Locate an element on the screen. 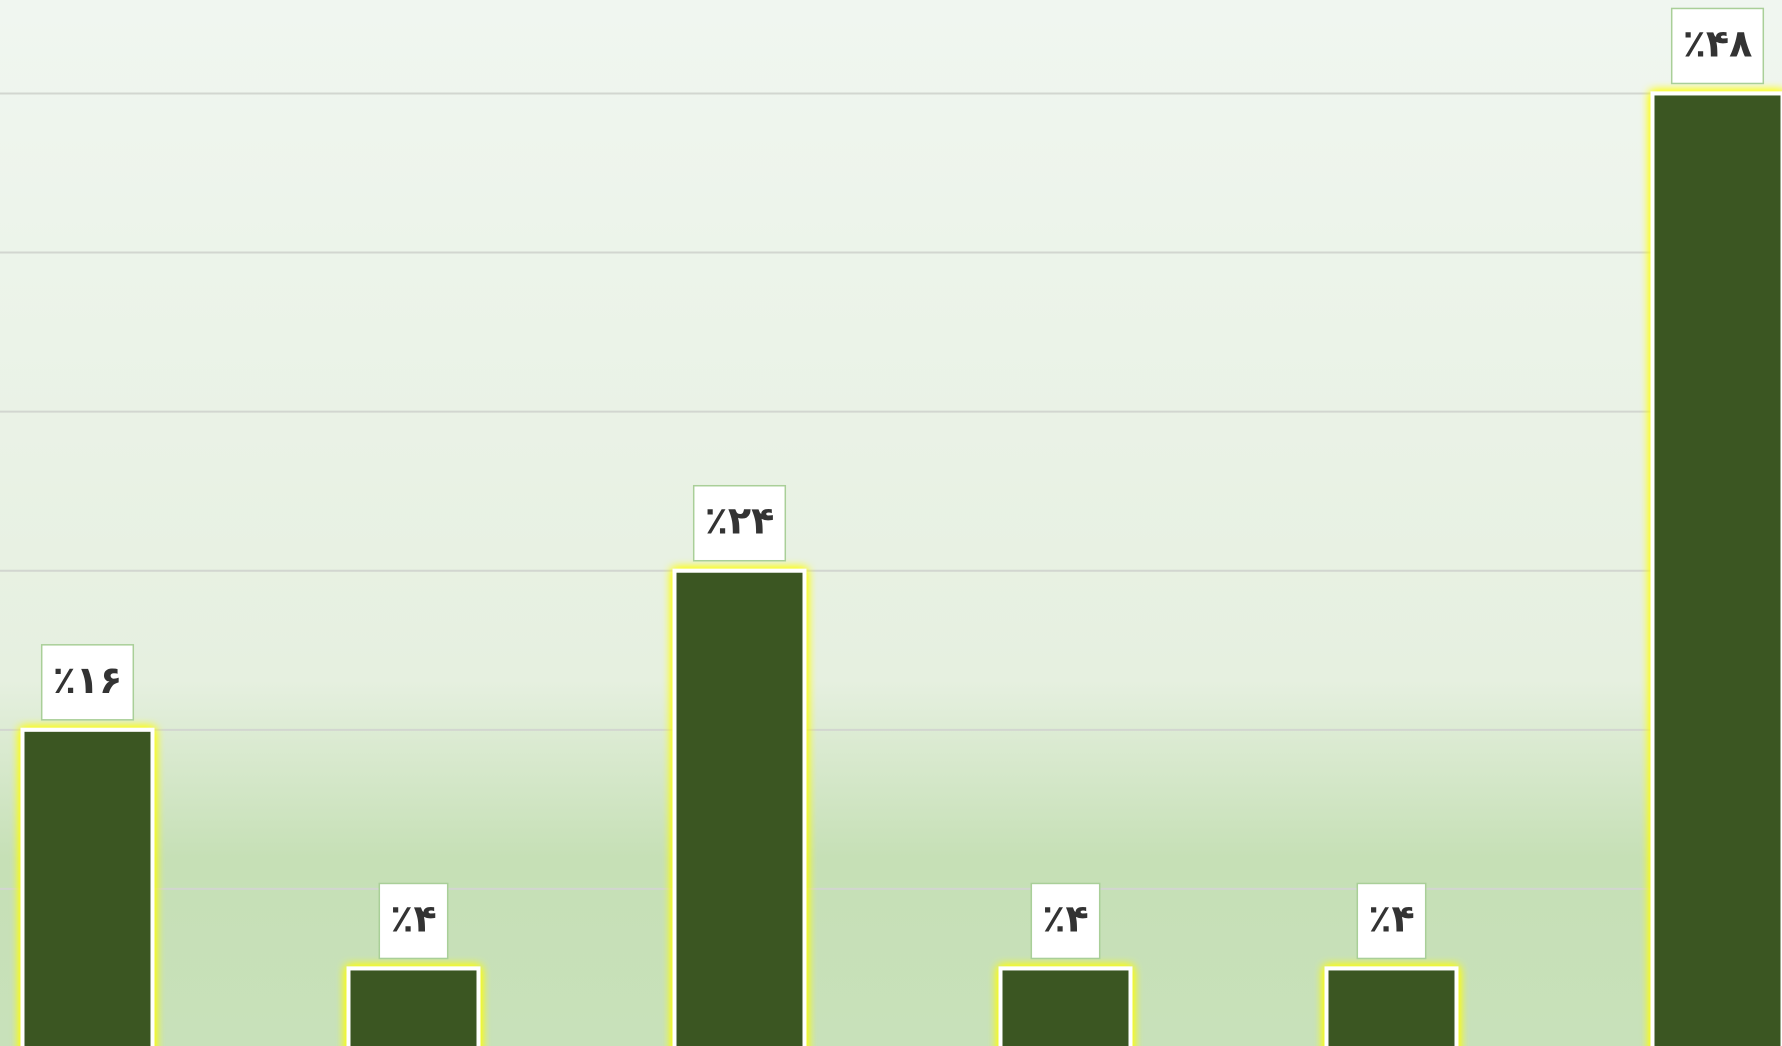  value-label: ٪۱۶ is located at coordinates (88, 680).